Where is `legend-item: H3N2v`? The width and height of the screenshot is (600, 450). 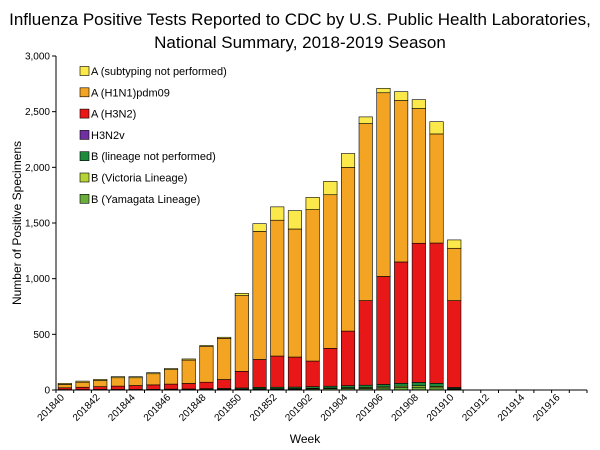 legend-item: H3N2v is located at coordinates (102, 136).